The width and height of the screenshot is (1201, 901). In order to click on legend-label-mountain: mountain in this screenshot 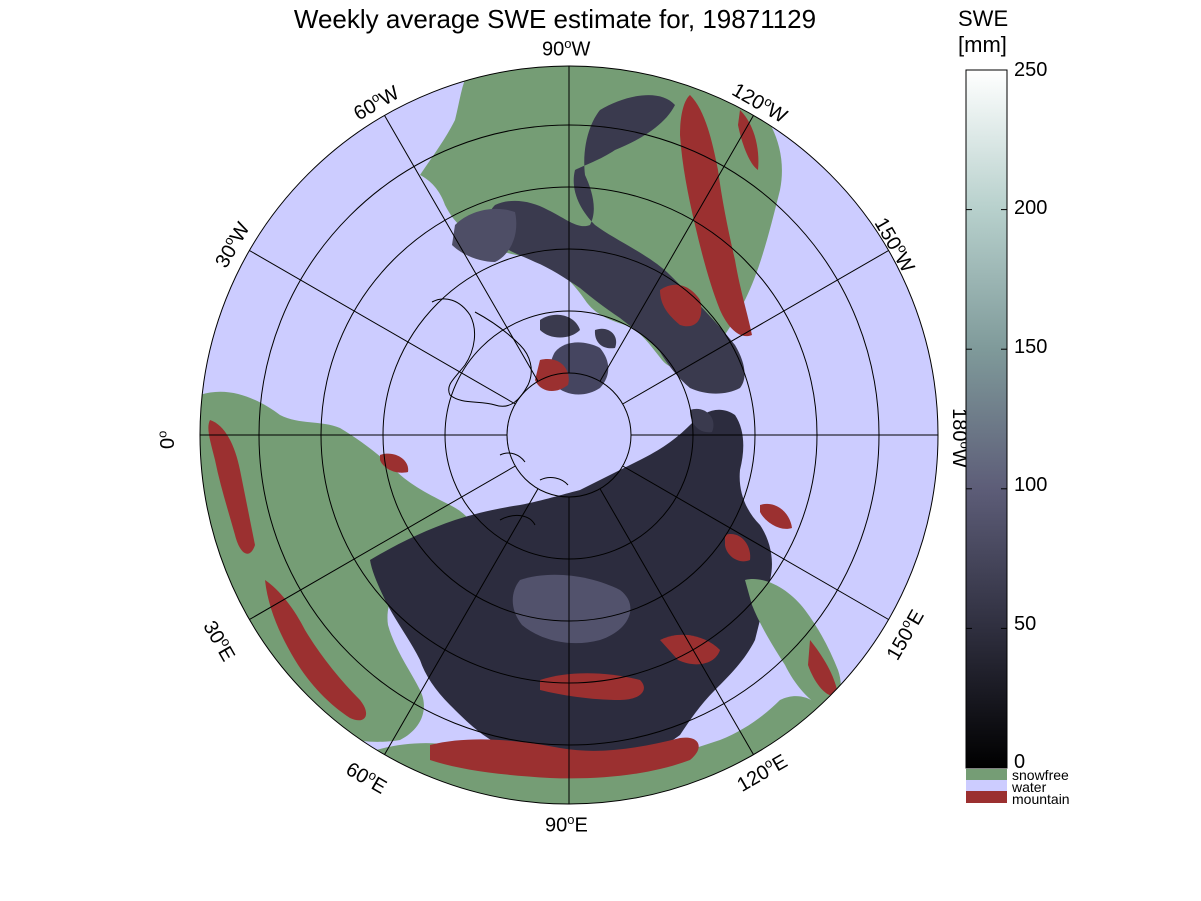, I will do `click(1041, 799)`.